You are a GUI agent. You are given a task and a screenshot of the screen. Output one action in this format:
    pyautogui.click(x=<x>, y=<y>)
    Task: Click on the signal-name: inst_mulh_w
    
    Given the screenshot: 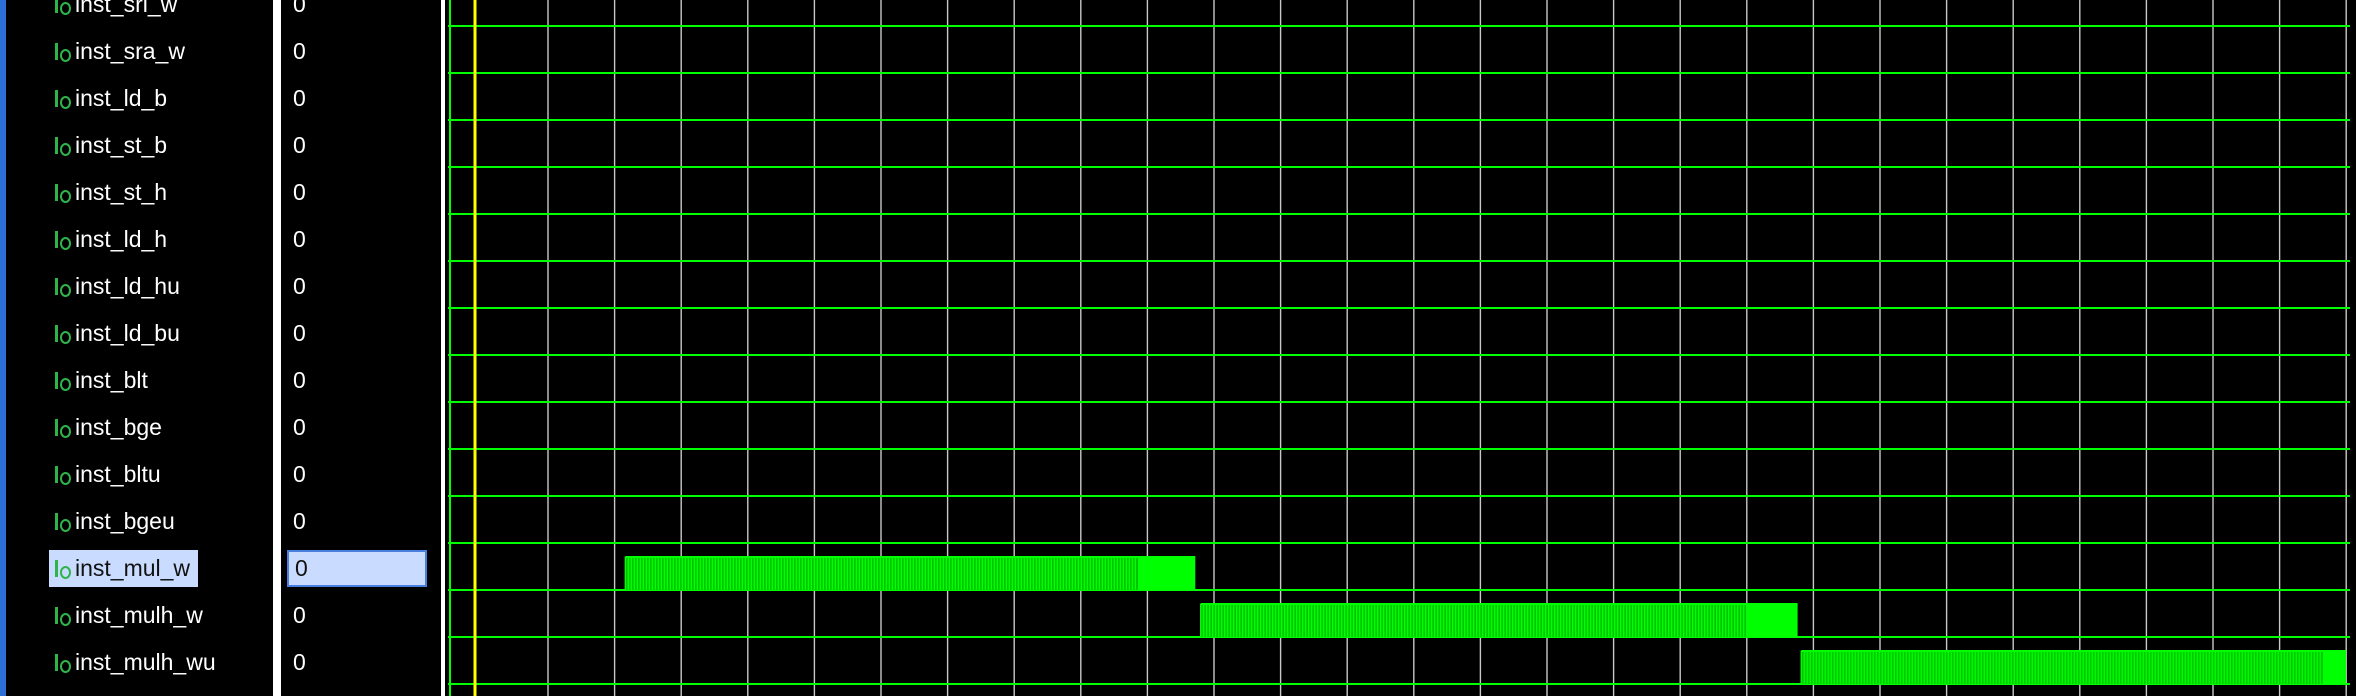 What is the action you would take?
    pyautogui.click(x=130, y=615)
    